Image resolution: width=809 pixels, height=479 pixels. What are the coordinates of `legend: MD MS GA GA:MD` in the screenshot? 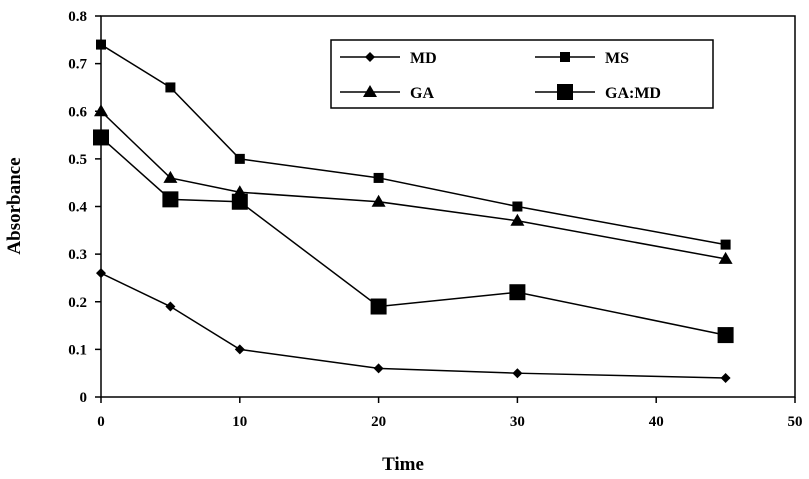 It's located at (522, 74).